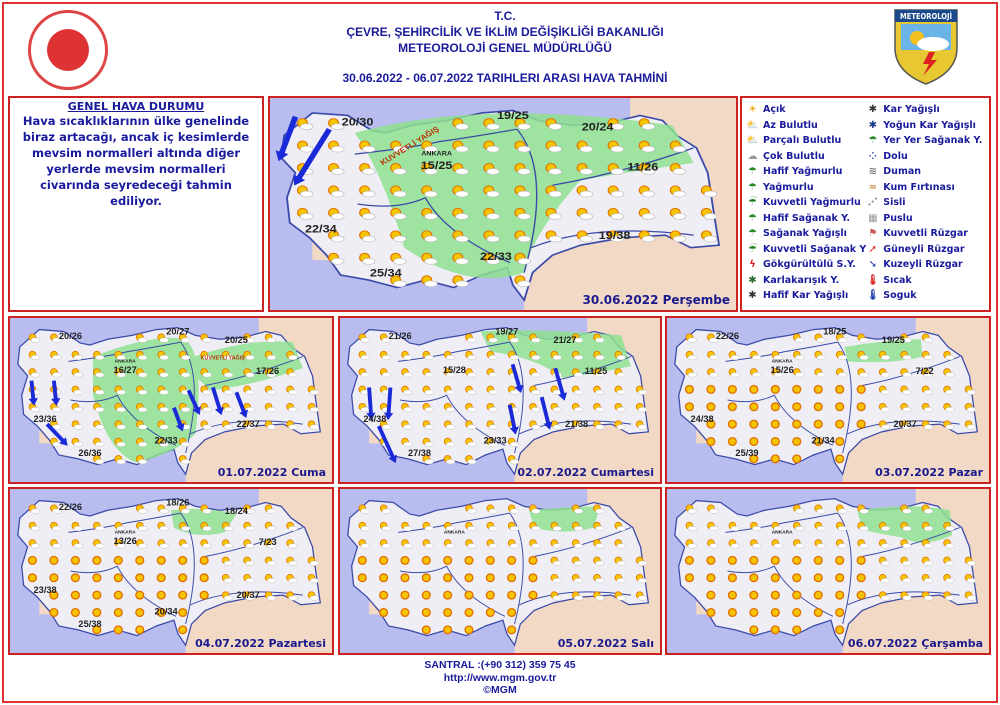 The height and width of the screenshot is (705, 1000). Describe the element at coordinates (872, 187) in the screenshot. I see `sandstorm-icon: ≈` at that location.